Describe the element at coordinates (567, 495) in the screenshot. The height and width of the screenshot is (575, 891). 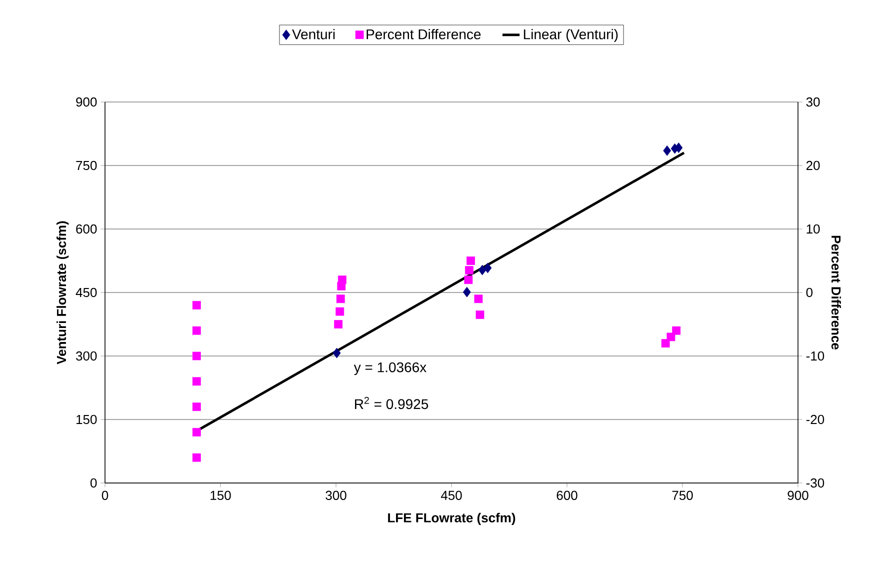
I see `x-tick-label: 600` at that location.